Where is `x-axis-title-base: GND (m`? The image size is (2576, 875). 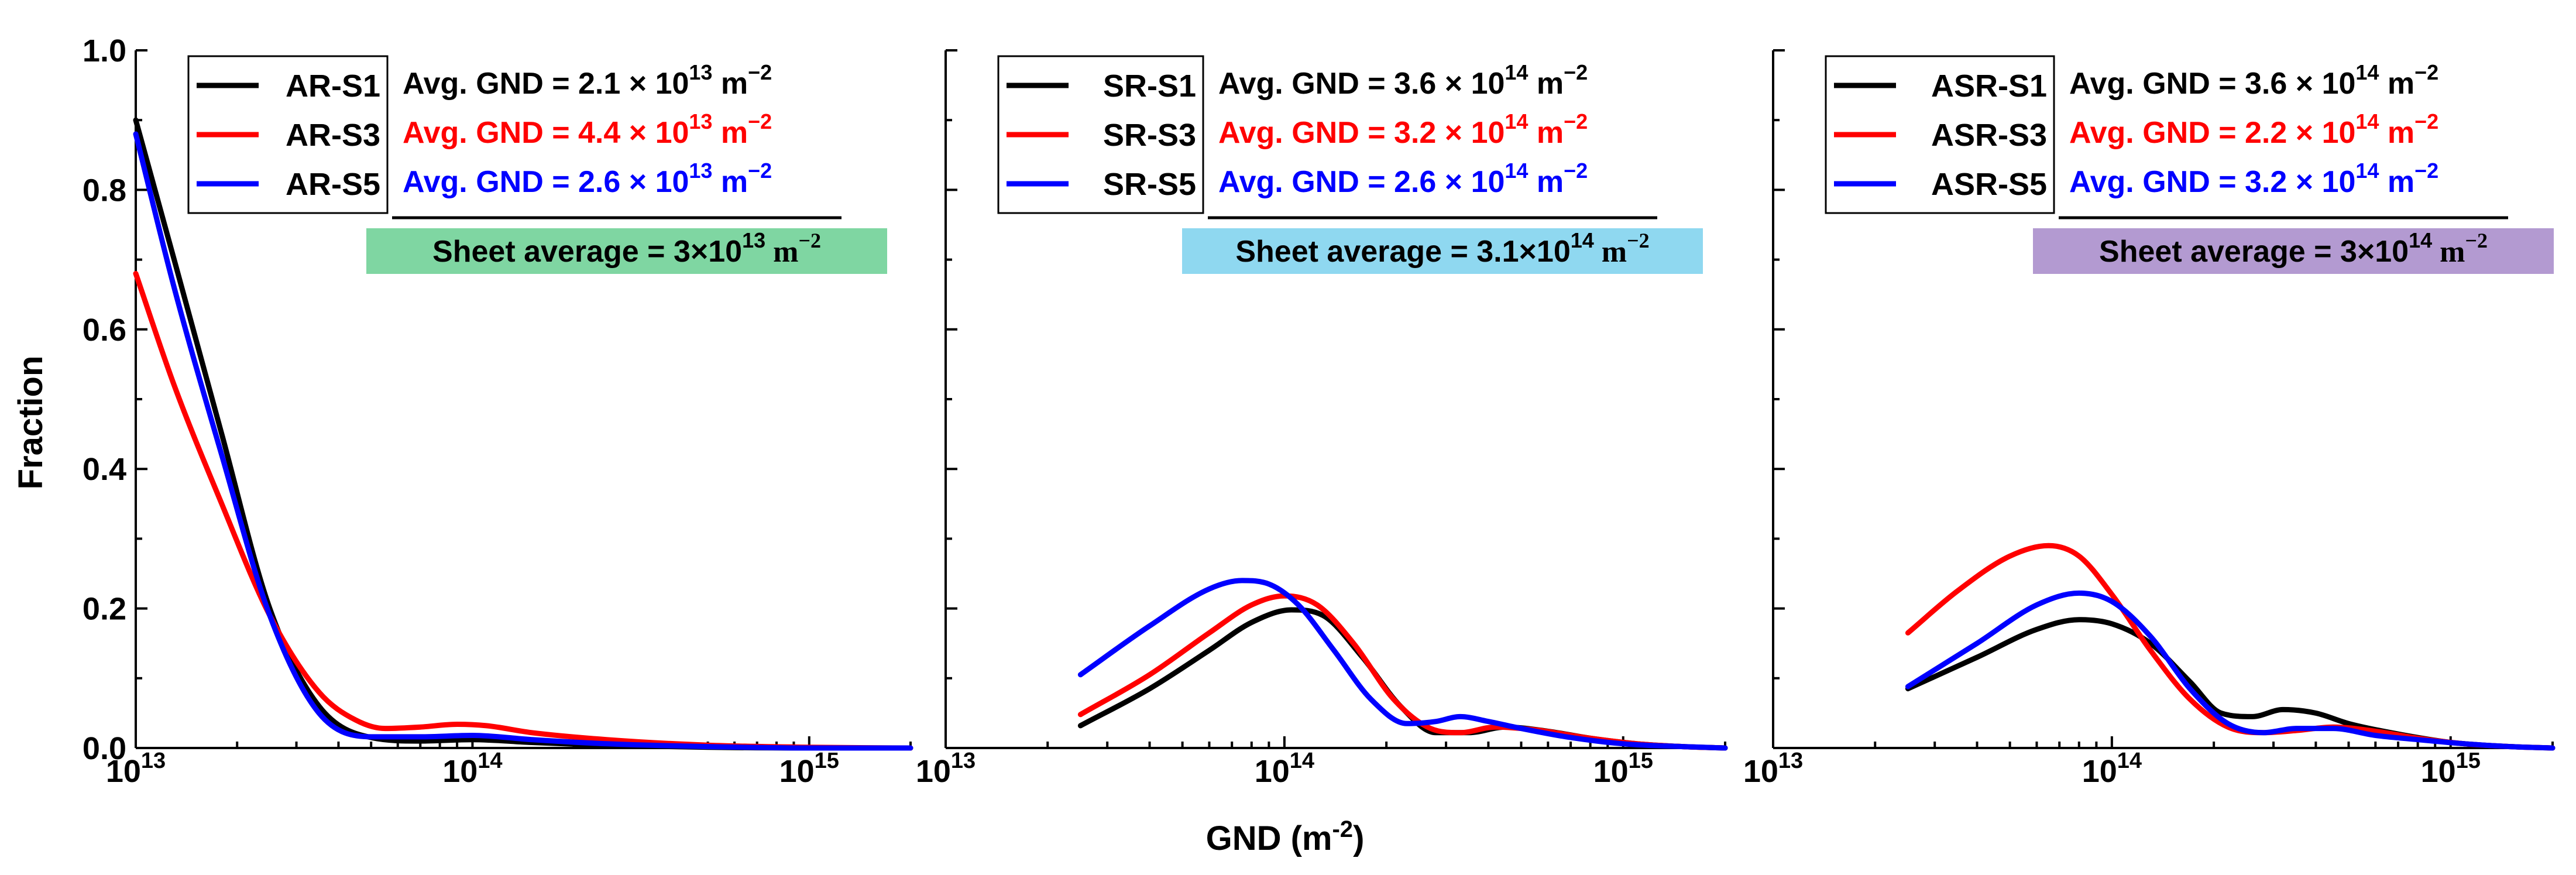 x-axis-title-base: GND (m is located at coordinates (1269, 838).